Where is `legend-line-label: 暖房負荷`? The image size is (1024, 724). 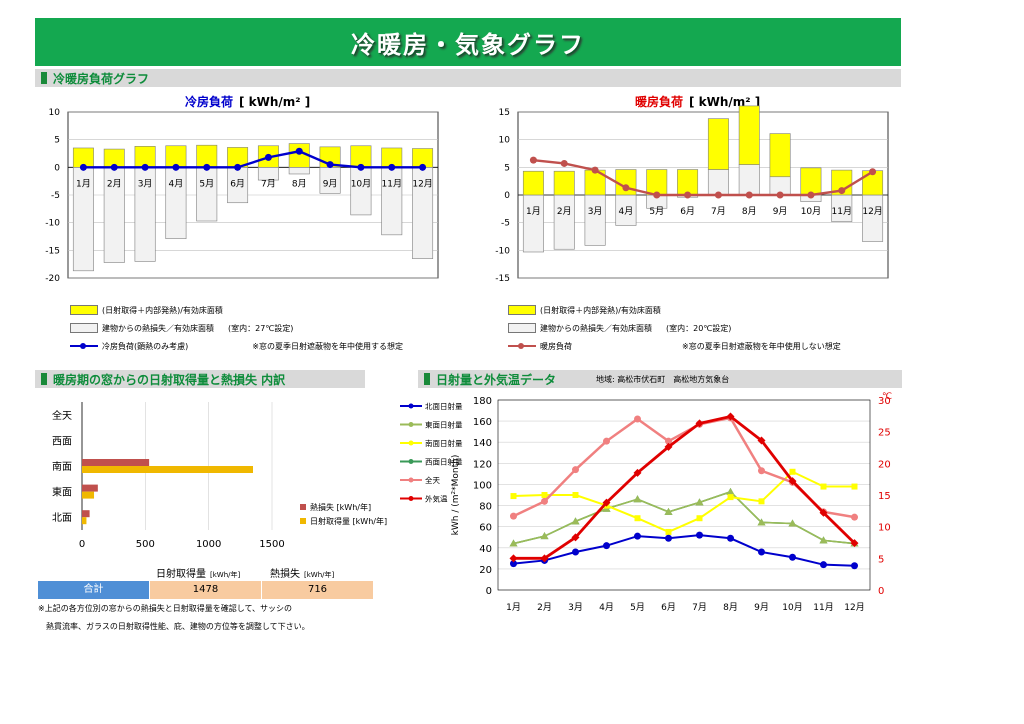
legend-line-label: 暖房負荷 is located at coordinates (556, 346).